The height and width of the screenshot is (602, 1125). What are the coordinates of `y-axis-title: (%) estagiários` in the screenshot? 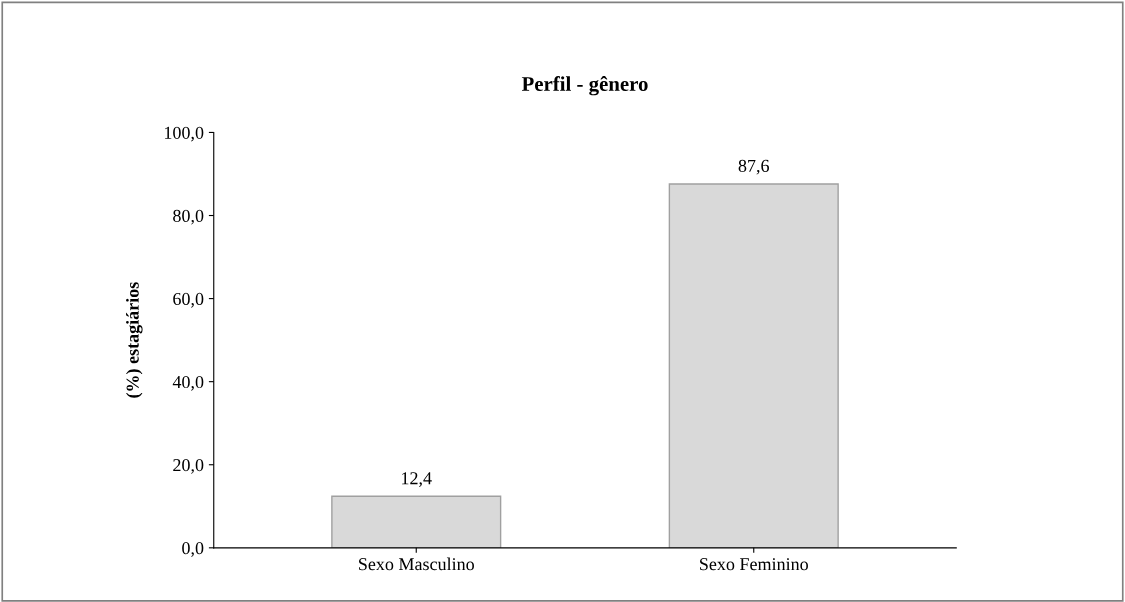 It's located at (134, 340).